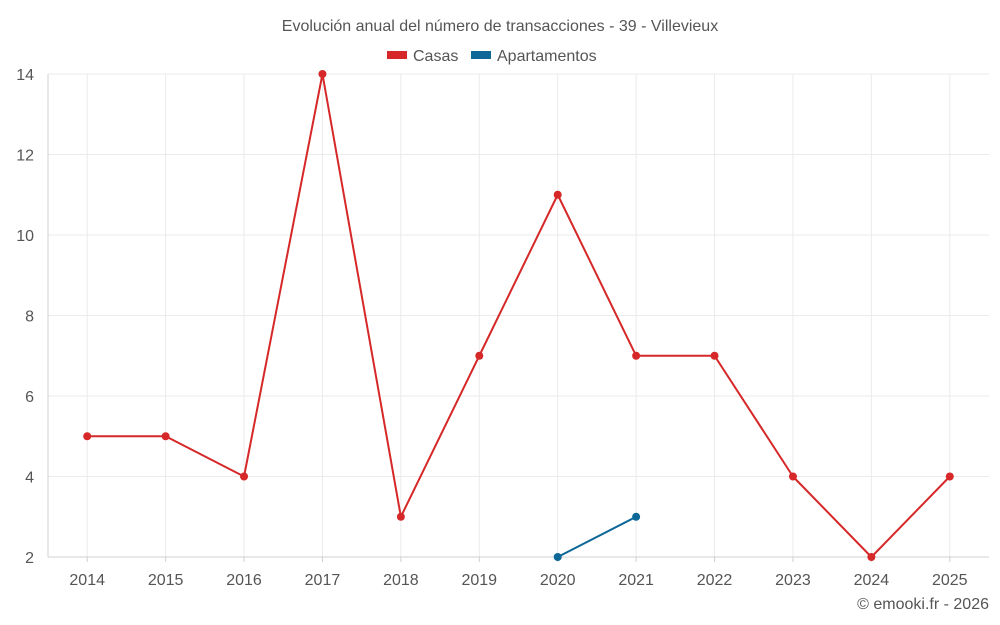 This screenshot has height=625, width=1000. What do you see at coordinates (872, 580) in the screenshot?
I see `x-tick-label: 2024` at bounding box center [872, 580].